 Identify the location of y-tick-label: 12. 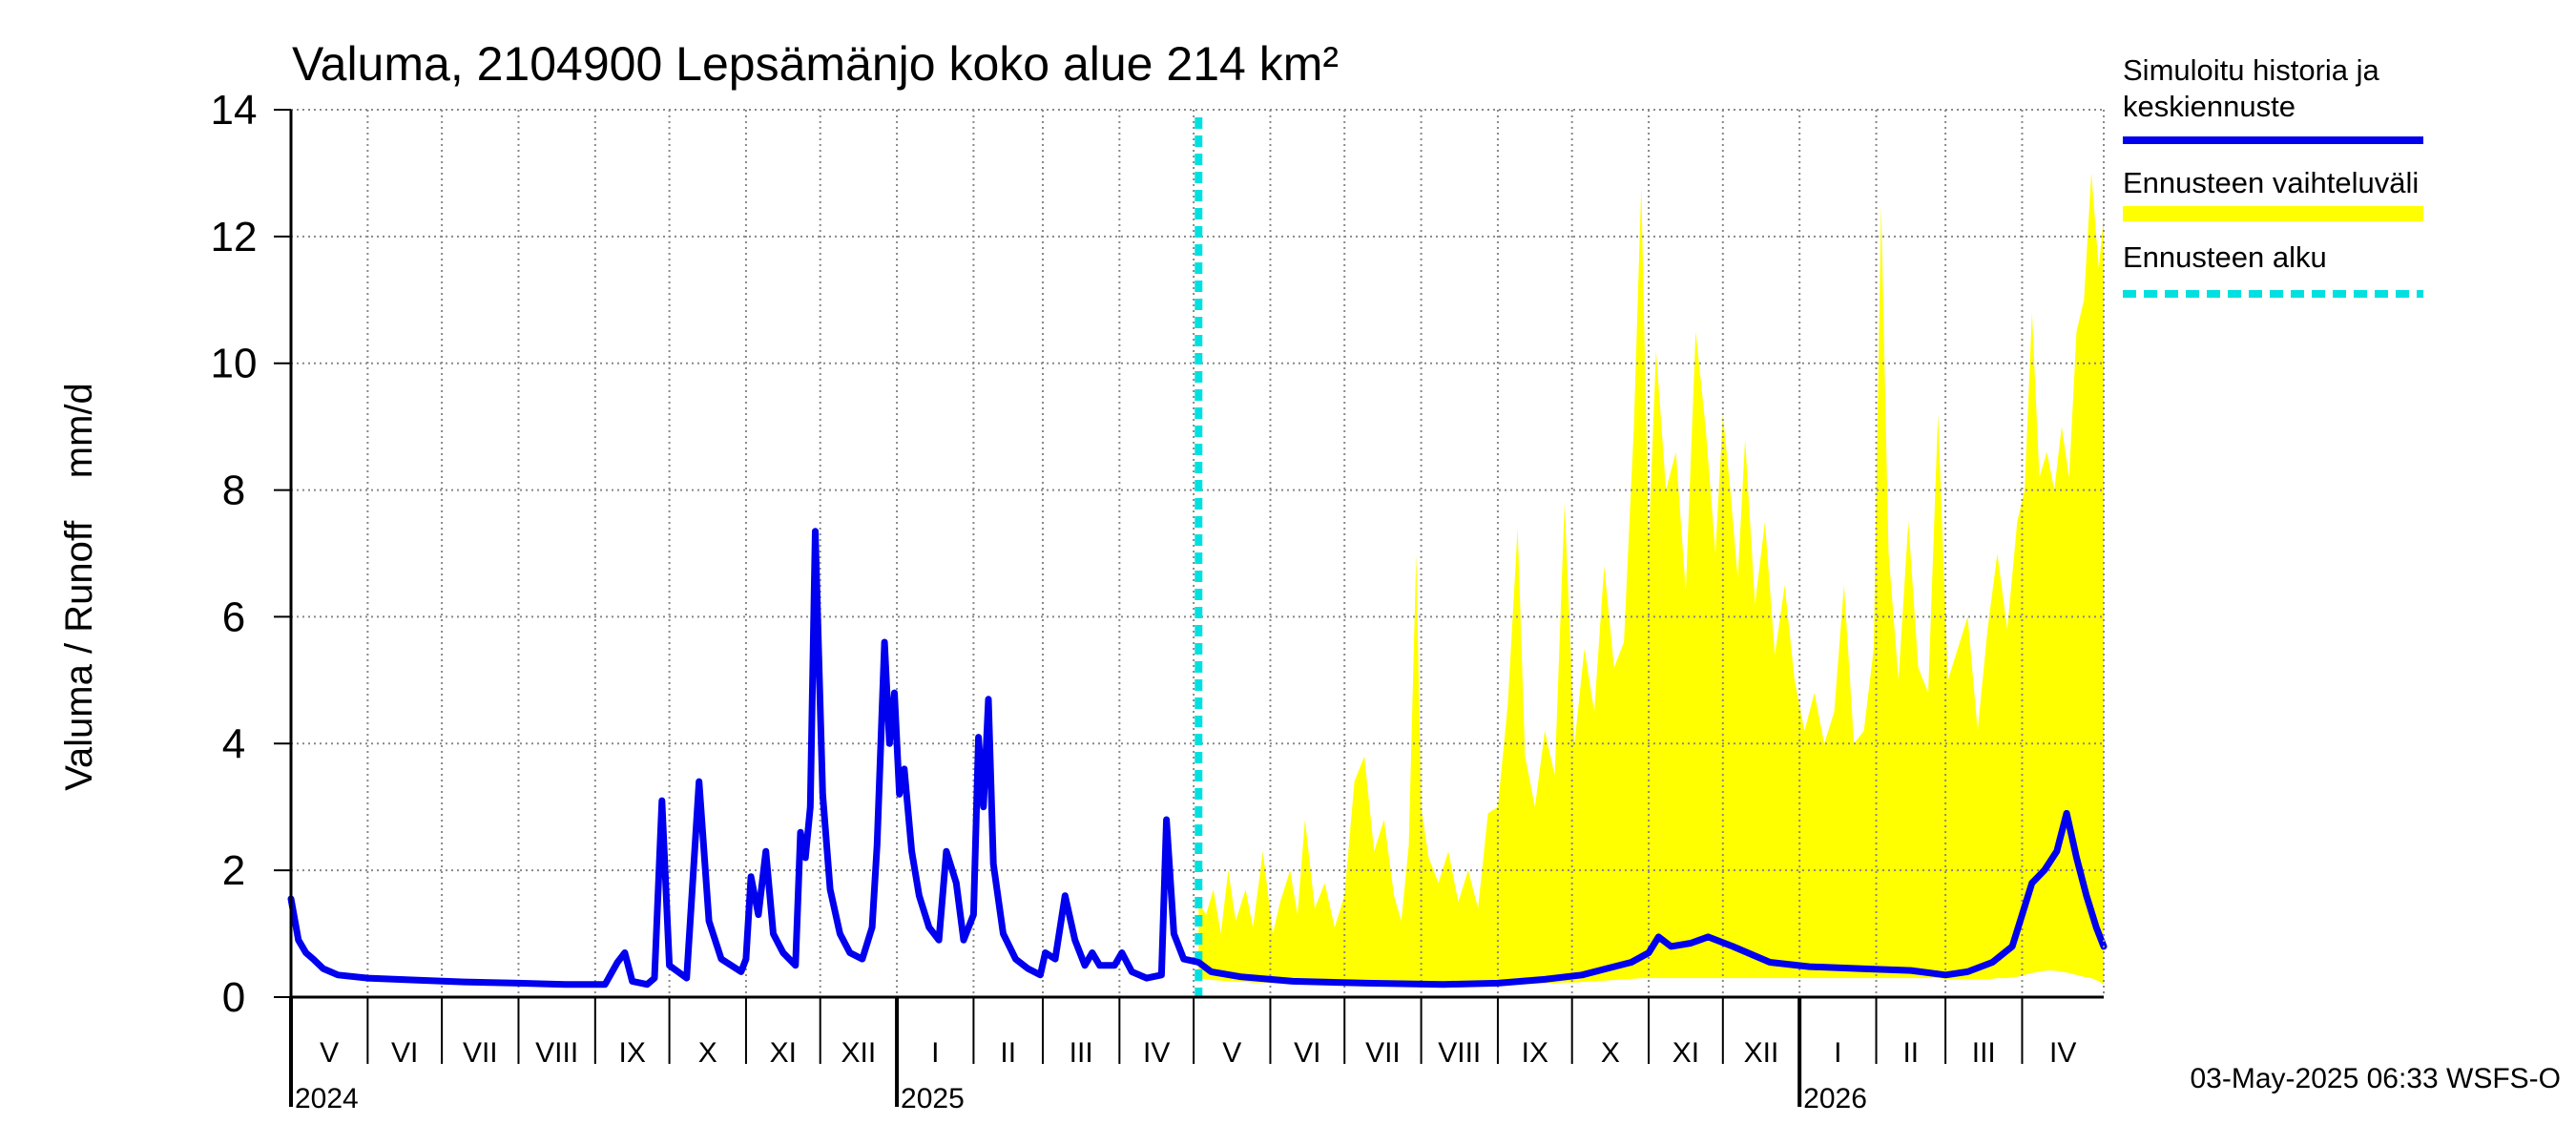
(234, 237).